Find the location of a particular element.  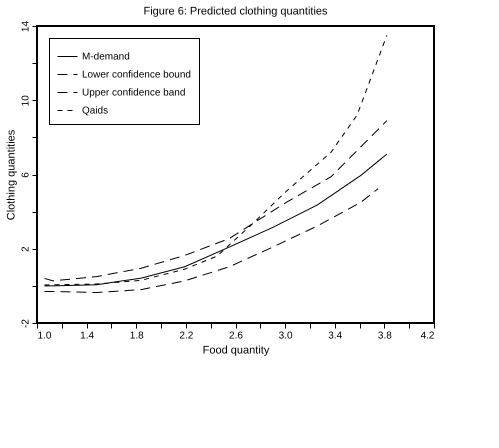

y-tick-label: 10 is located at coordinates (26, 100).